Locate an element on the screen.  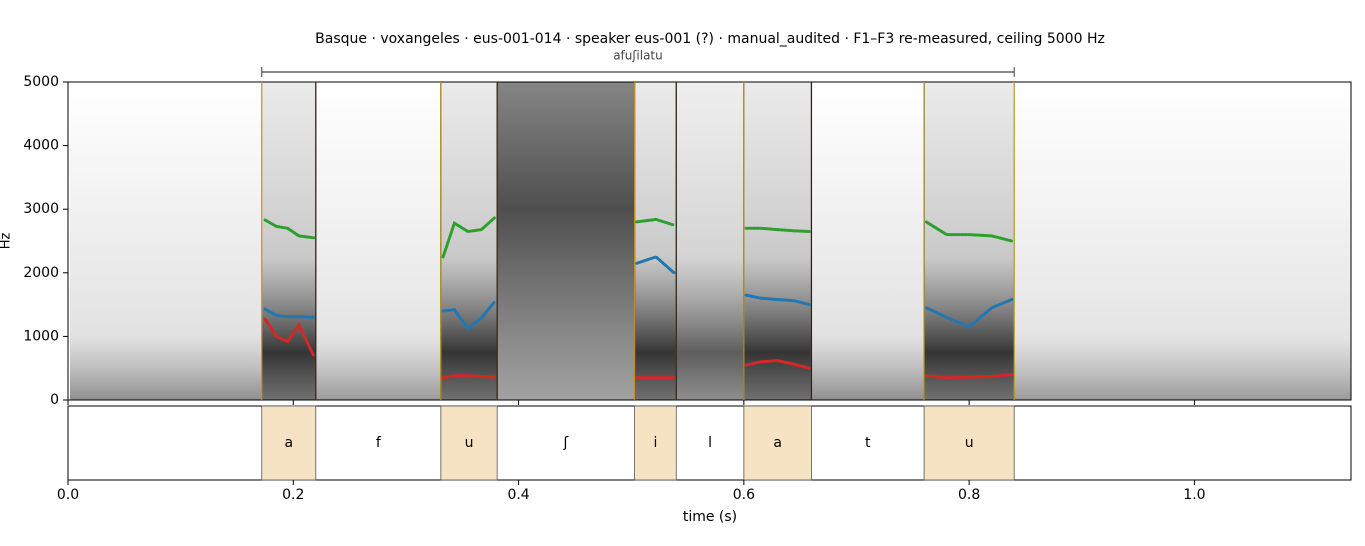
segment-label: ʃ is located at coordinates (566, 443).